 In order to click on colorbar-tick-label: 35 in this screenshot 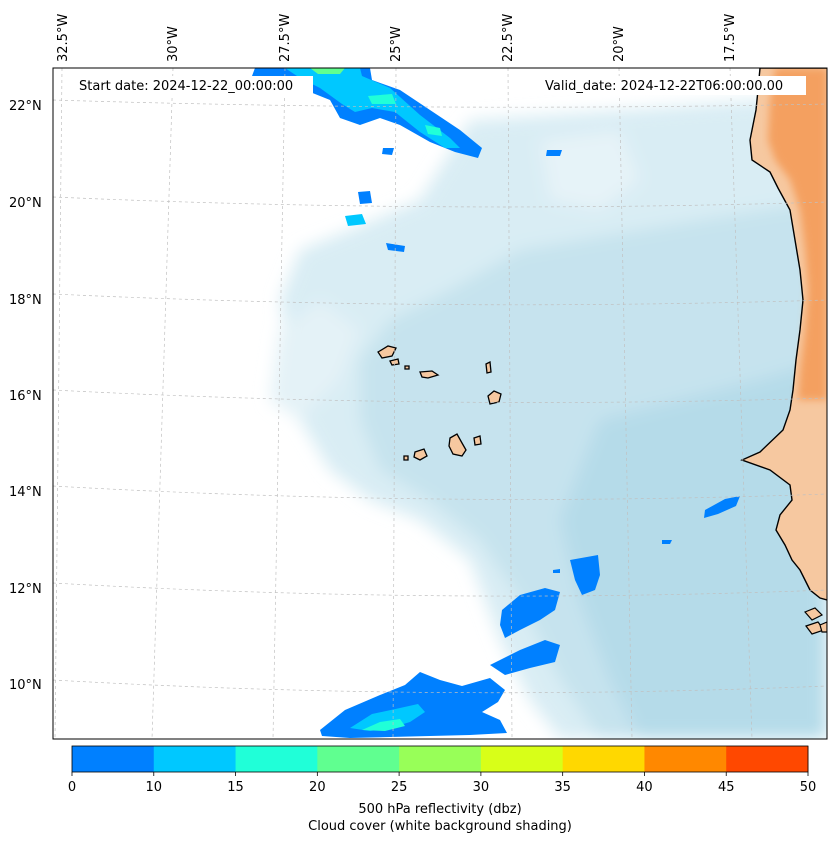, I will do `click(562, 787)`.